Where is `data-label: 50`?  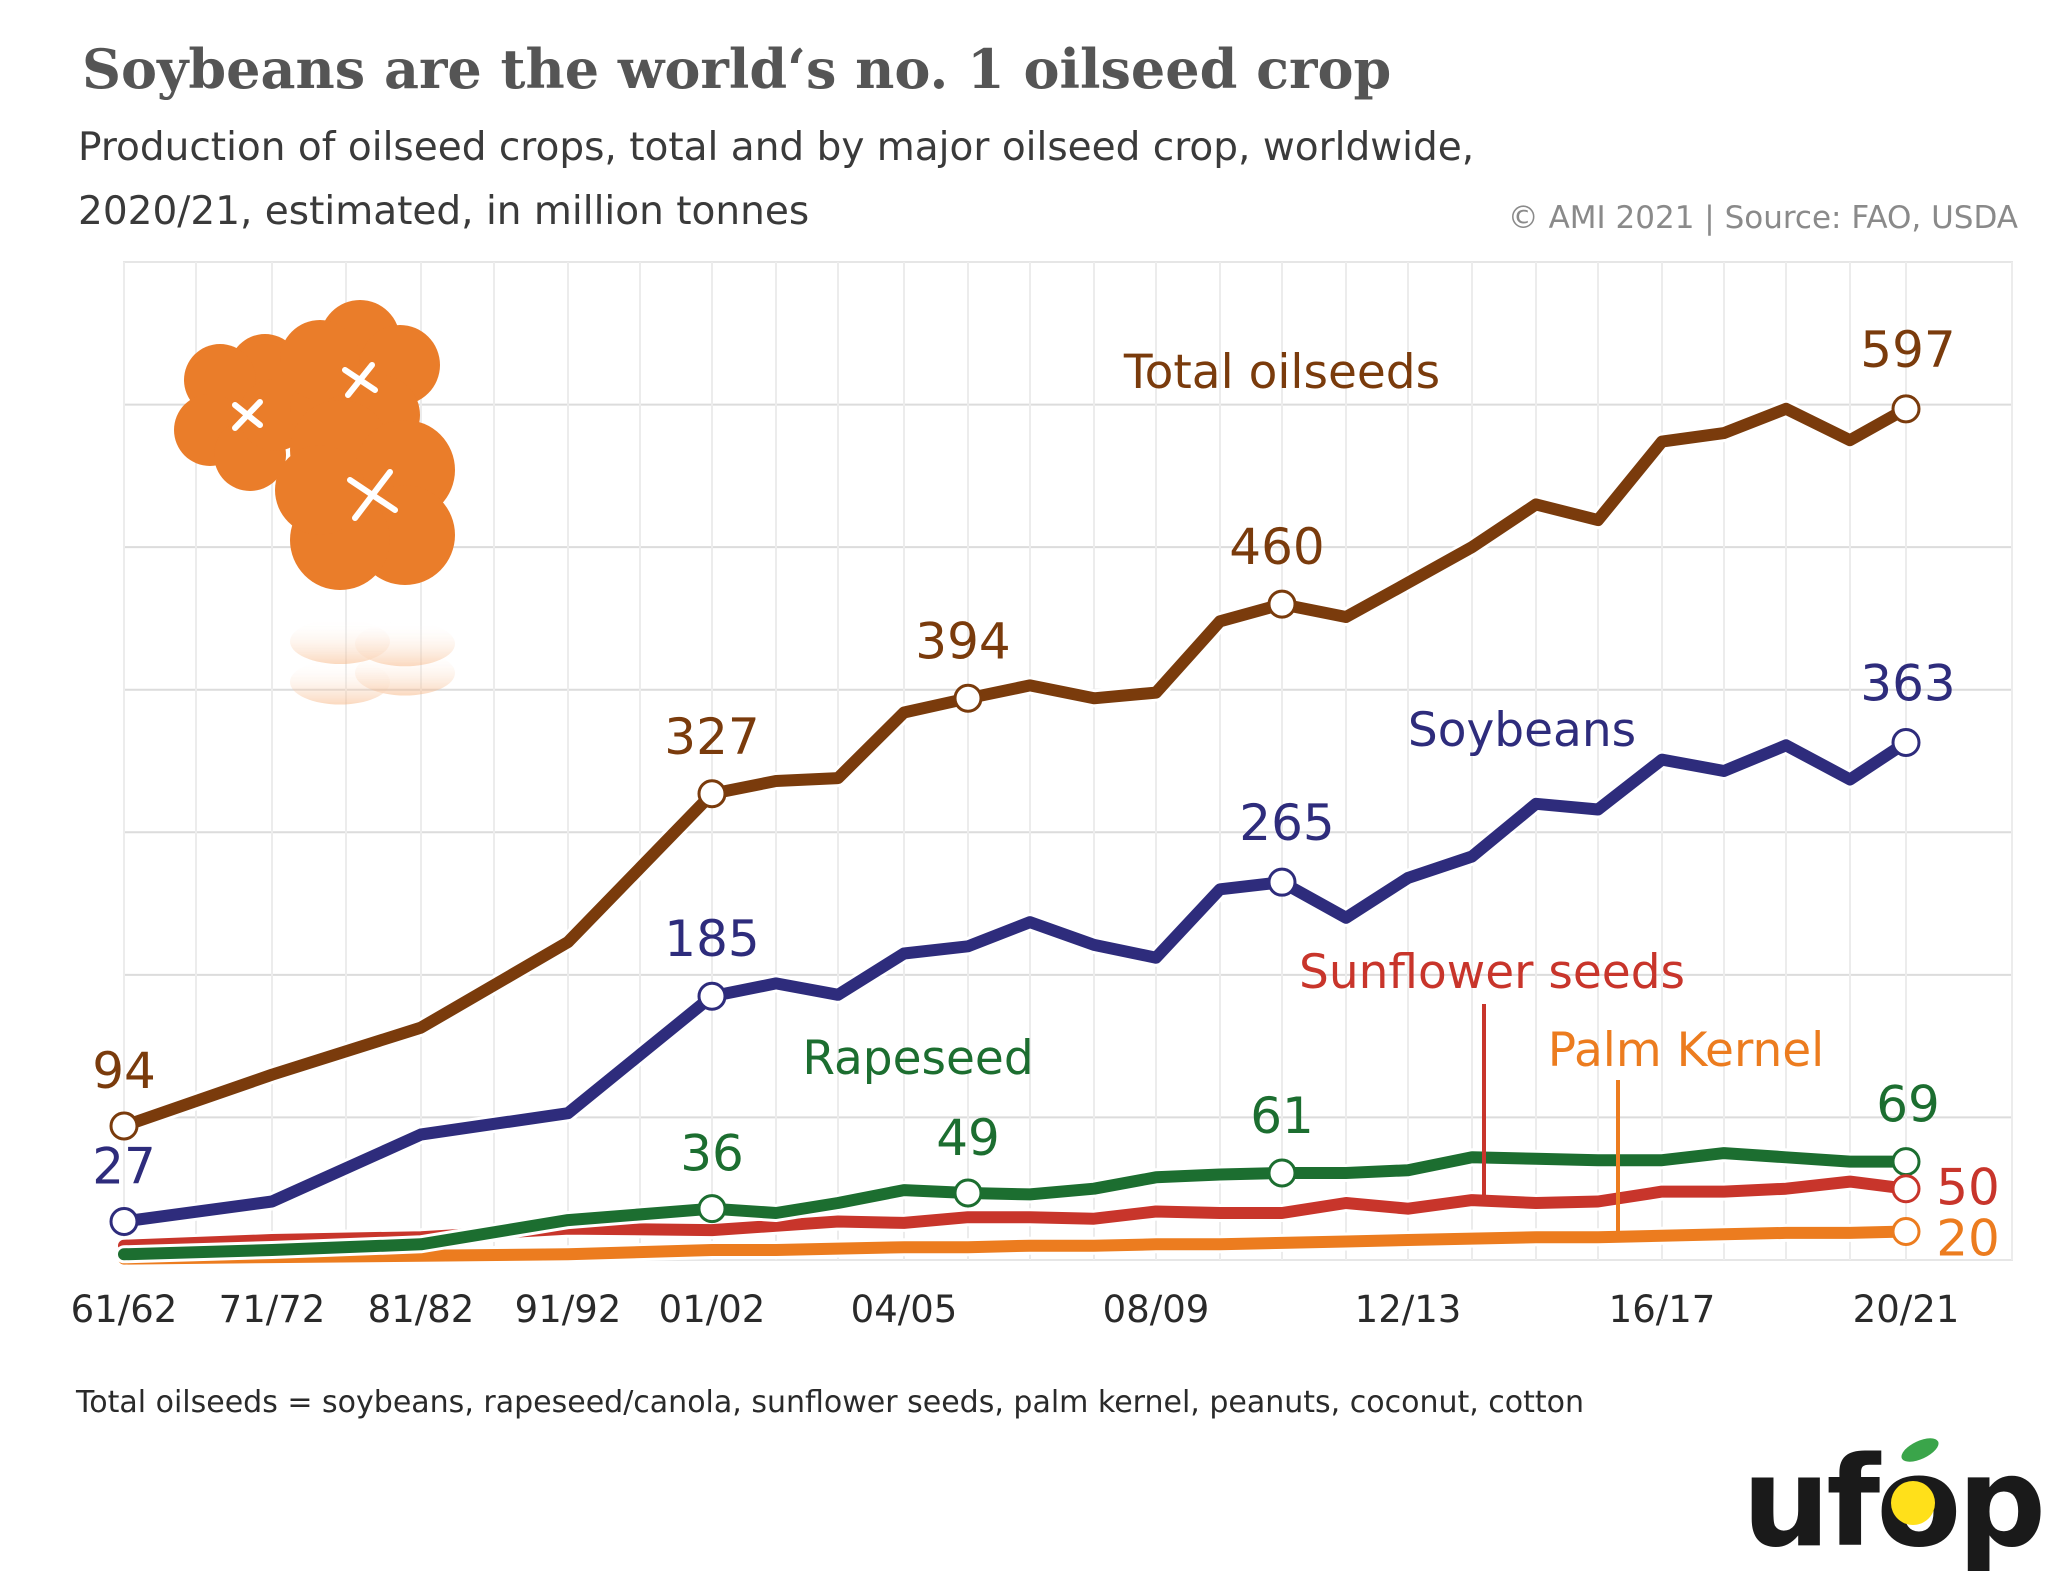 data-label: 50 is located at coordinates (1968, 1188).